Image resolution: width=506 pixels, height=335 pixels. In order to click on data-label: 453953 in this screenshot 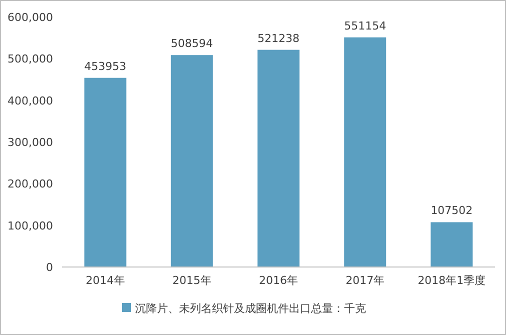, I will do `click(105, 66)`.